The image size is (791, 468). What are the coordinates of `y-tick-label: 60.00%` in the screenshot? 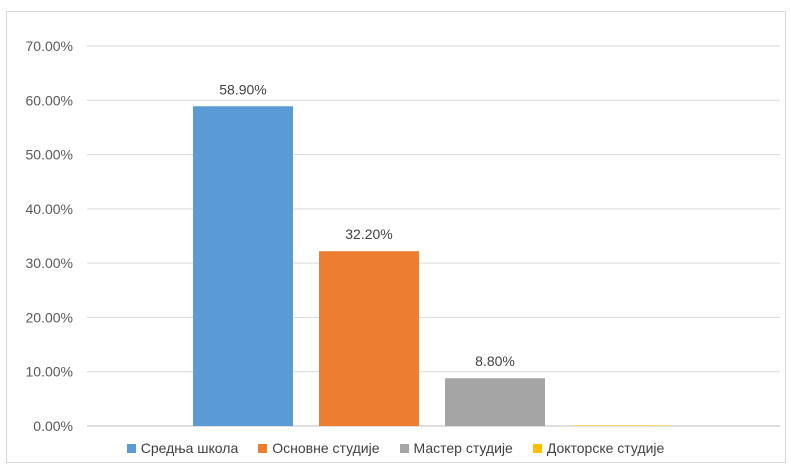 It's located at (49, 100).